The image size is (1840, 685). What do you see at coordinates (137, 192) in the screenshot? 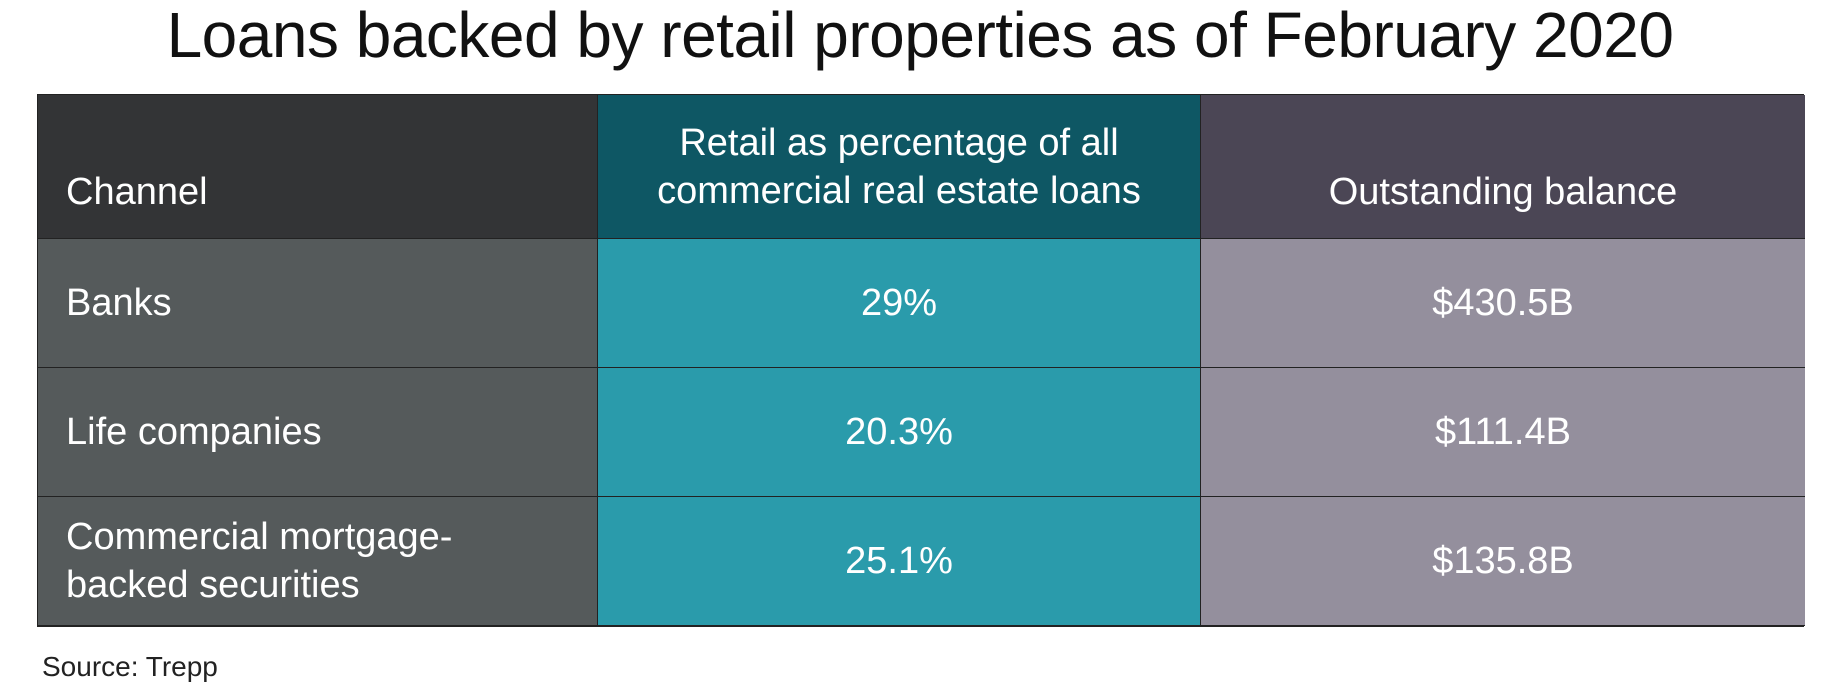
I see `header-channel-label: Channel` at bounding box center [137, 192].